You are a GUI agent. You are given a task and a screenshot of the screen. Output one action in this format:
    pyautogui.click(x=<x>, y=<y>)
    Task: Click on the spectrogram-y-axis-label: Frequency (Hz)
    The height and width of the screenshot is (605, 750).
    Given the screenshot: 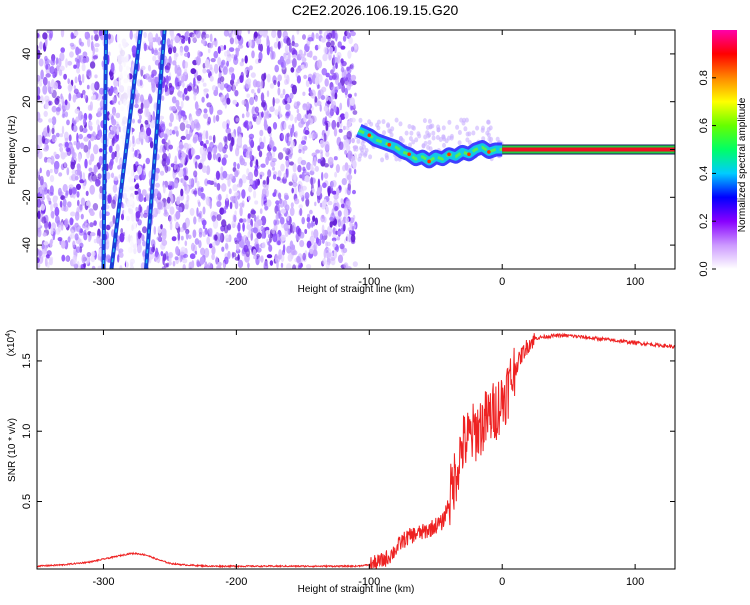 What is the action you would take?
    pyautogui.click(x=12, y=150)
    